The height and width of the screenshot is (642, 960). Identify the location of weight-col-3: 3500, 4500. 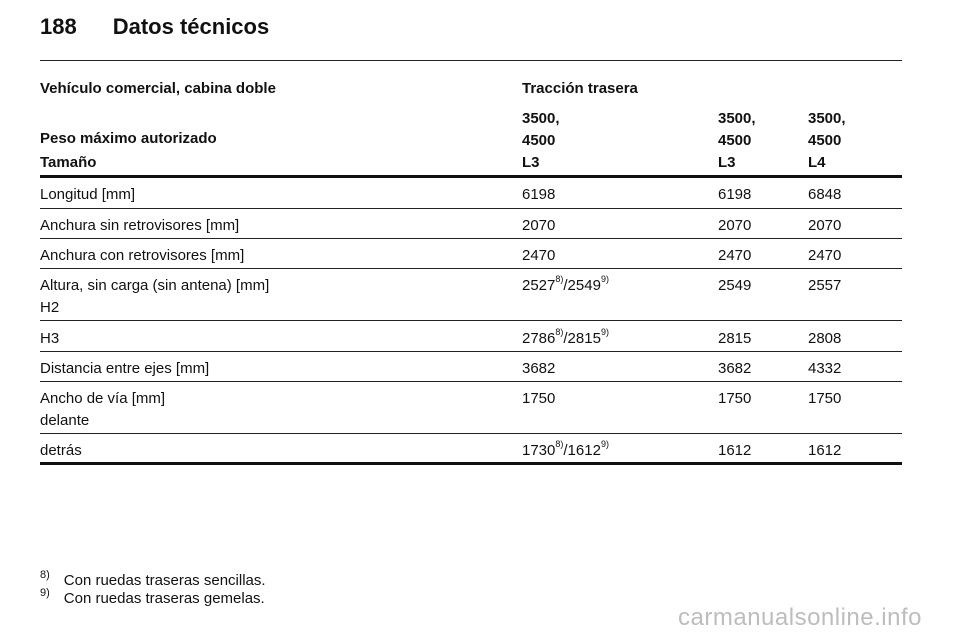
(827, 129).